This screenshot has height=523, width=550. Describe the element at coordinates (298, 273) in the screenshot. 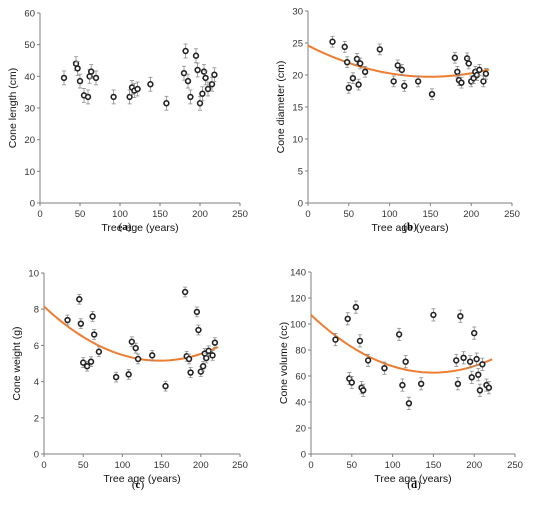

I see `y-tick-label: 140` at that location.